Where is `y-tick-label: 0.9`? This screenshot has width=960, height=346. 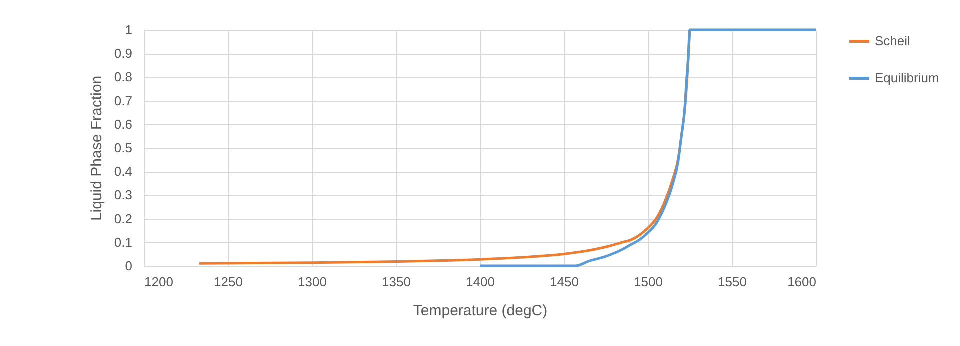
y-tick-label: 0.9 is located at coordinates (123, 54).